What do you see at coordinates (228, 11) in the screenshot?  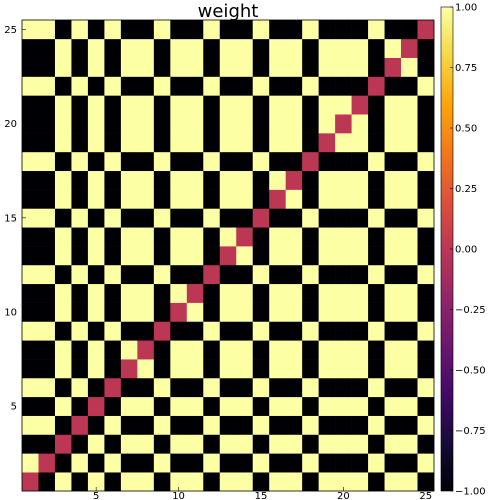 I see `chart-title: weight` at bounding box center [228, 11].